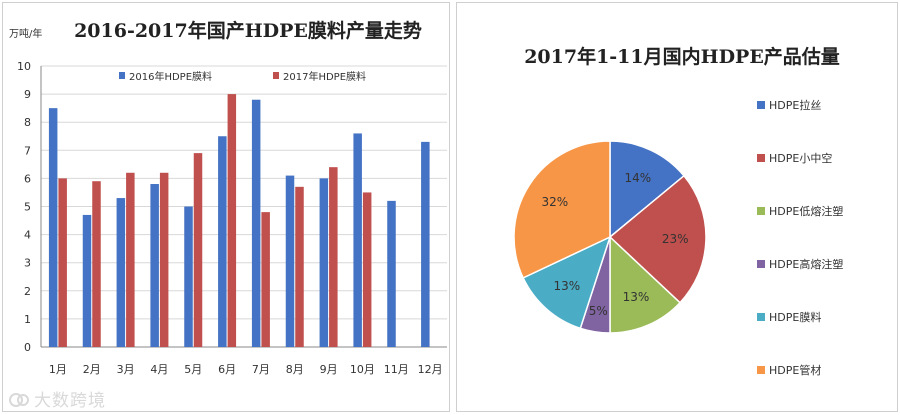 The width and height of the screenshot is (900, 415). Describe the element at coordinates (795, 105) in the screenshot. I see `legend-label: HDPE拉丝` at that location.